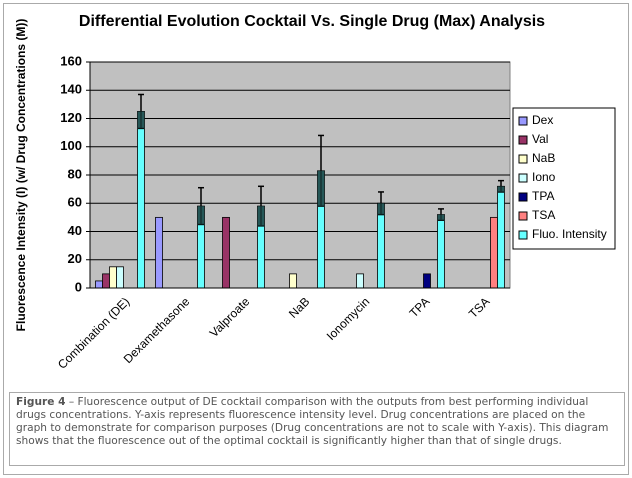  What do you see at coordinates (542, 120) in the screenshot?
I see `legend-label: Dex` at bounding box center [542, 120].